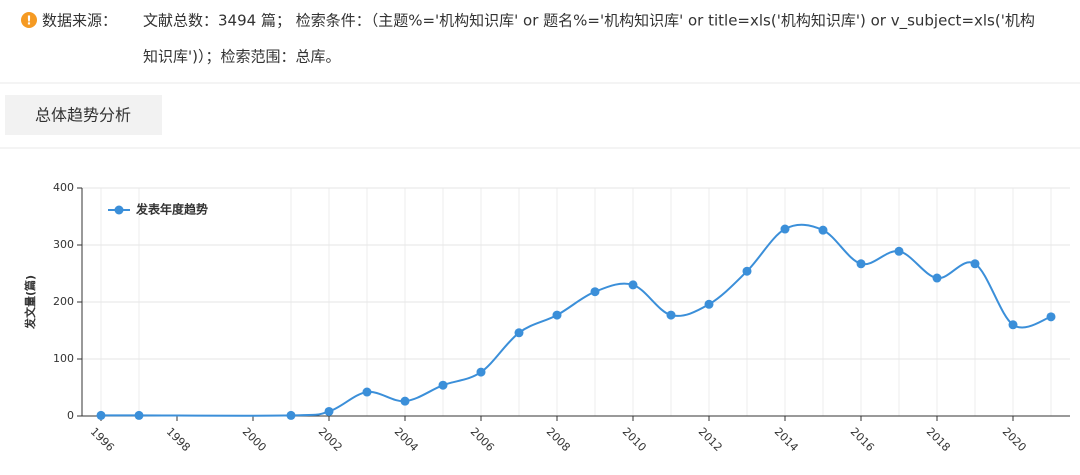  I want to click on x-tick-label: 2012, so click(710, 439).